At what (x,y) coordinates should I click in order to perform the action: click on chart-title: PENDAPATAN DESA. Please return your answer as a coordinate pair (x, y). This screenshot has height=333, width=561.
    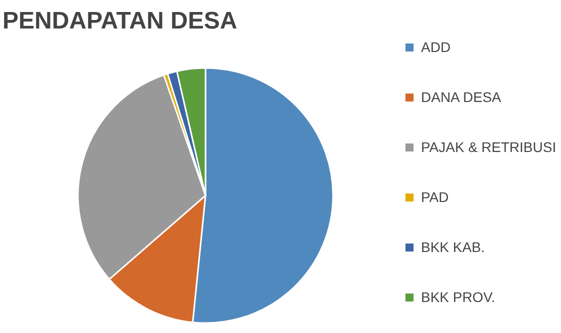
    Looking at the image, I should click on (120, 21).